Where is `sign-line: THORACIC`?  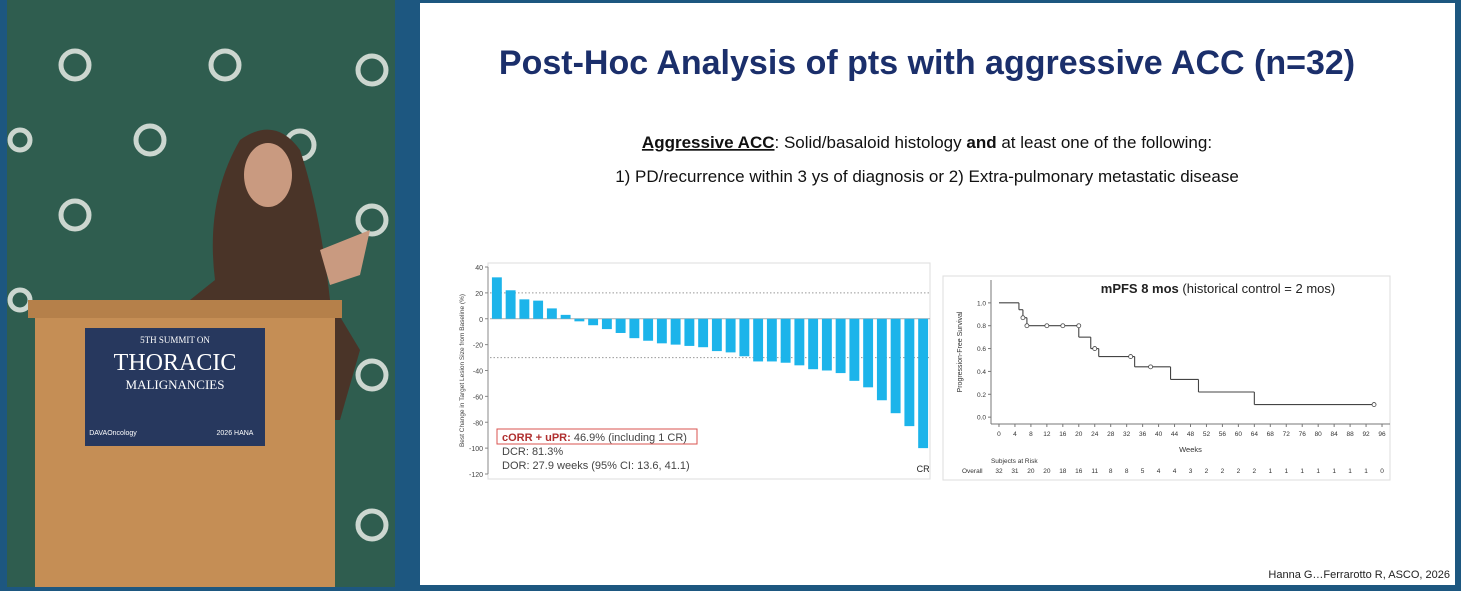
sign-line: THORACIC is located at coordinates (175, 363).